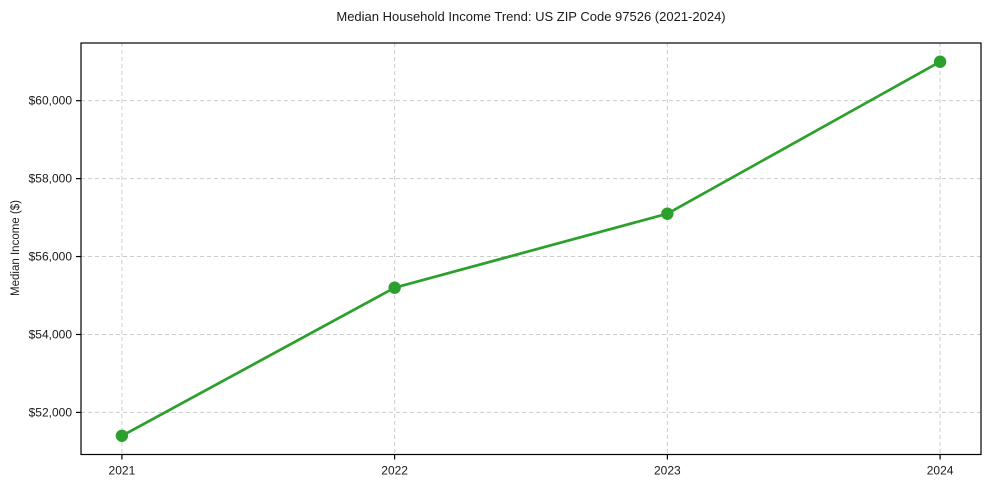 The image size is (989, 490). What do you see at coordinates (51, 179) in the screenshot?
I see `y-tick-label: $58,000` at bounding box center [51, 179].